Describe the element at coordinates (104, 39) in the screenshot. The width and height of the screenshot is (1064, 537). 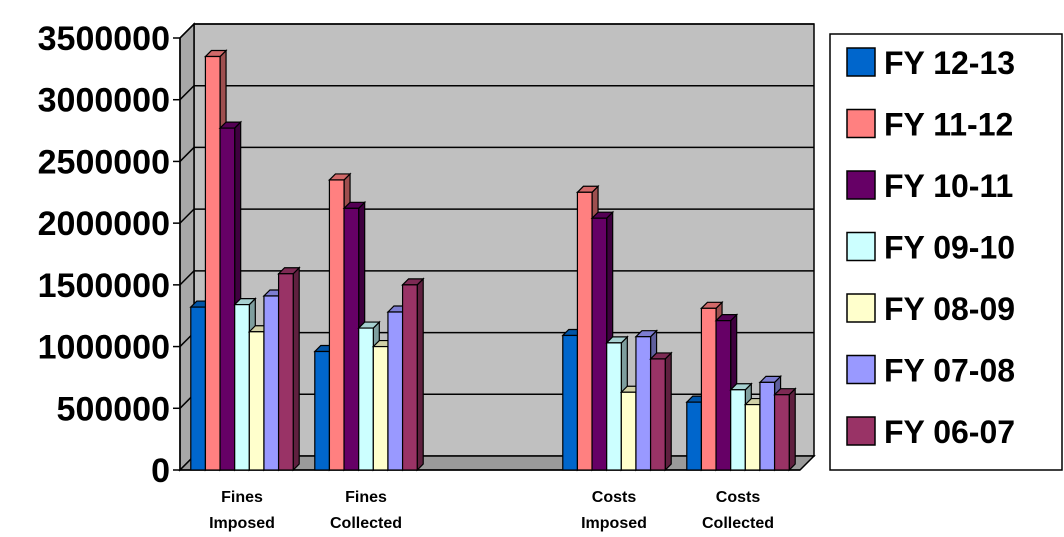
I see `y-tick-label: 3500000` at that location.